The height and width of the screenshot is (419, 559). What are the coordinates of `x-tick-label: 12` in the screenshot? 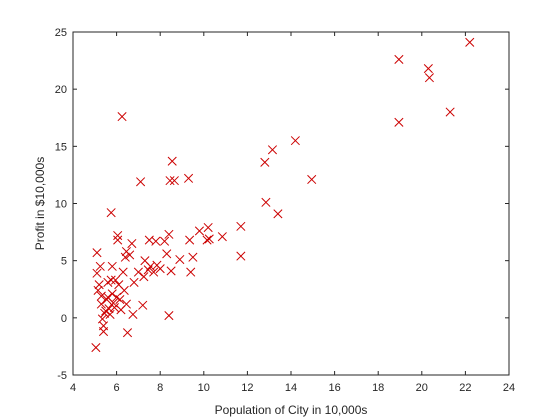 It's located at (247, 388).